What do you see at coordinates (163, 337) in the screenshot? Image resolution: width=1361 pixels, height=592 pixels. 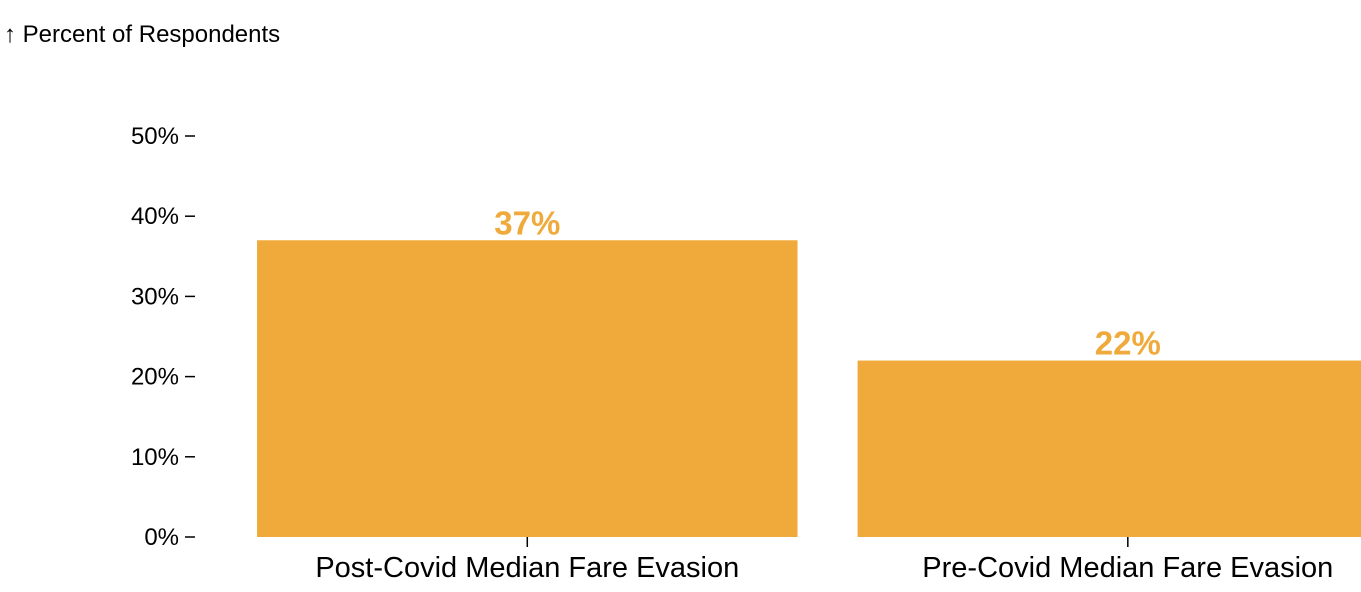 I see `y-axis: 0% 10% 20% 30% 40% 50%` at bounding box center [163, 337].